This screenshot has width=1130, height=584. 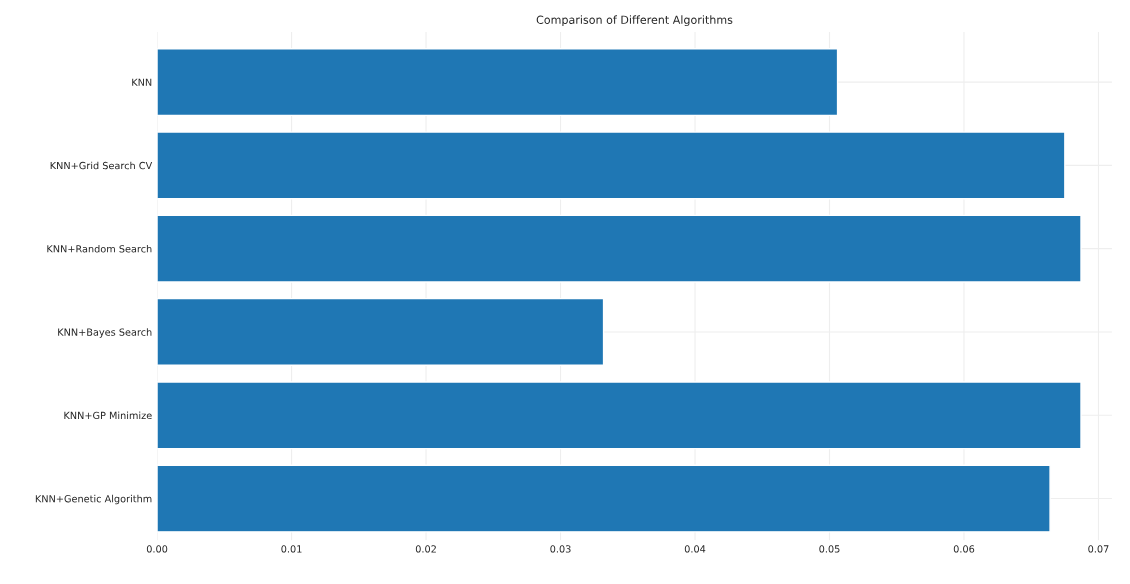 What do you see at coordinates (291, 549) in the screenshot?
I see `x-tick-label: 0.01` at bounding box center [291, 549].